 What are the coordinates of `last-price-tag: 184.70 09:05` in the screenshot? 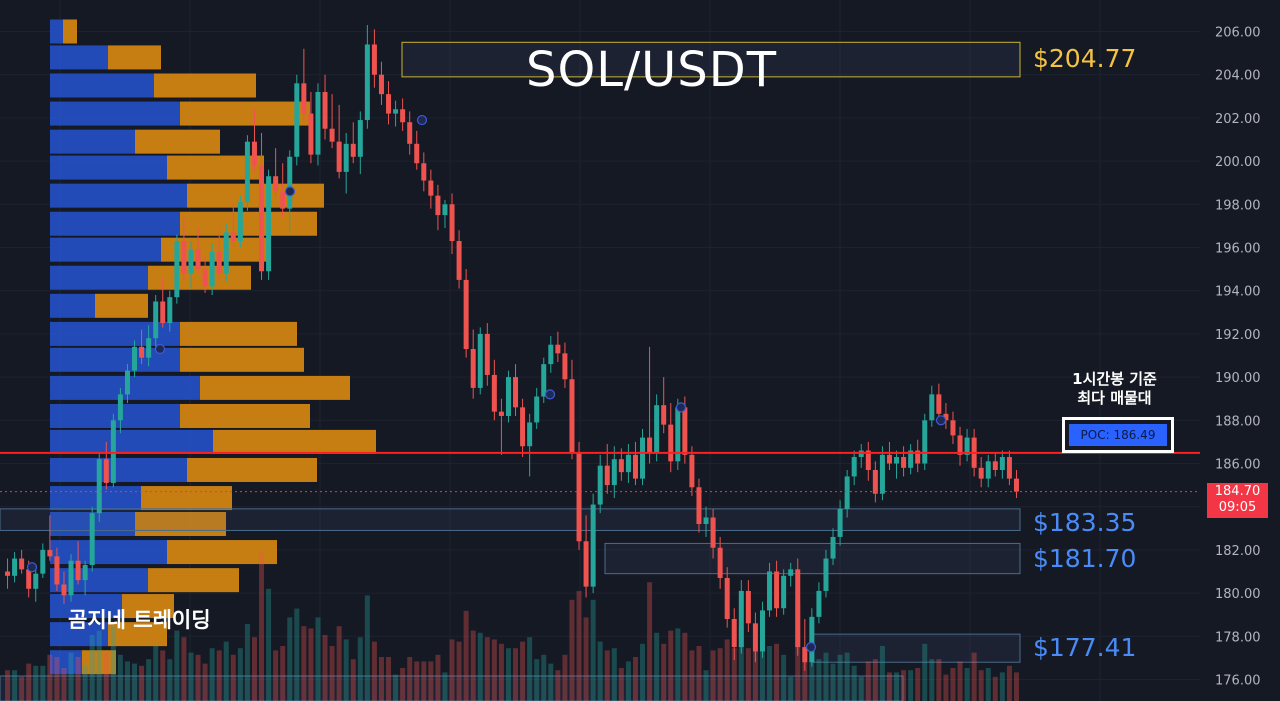 It's located at (1237, 500).